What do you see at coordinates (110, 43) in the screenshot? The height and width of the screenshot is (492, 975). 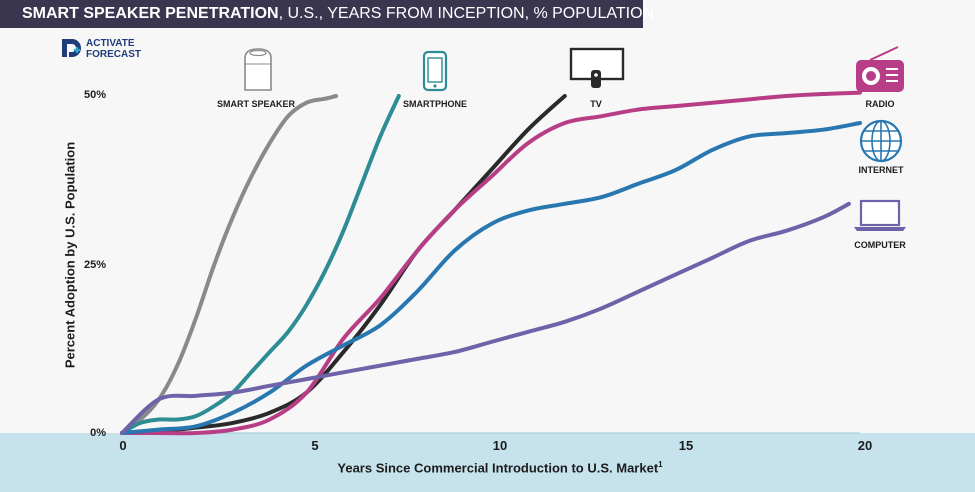 I see `logo-line-1: ACTIVATE` at bounding box center [110, 43].